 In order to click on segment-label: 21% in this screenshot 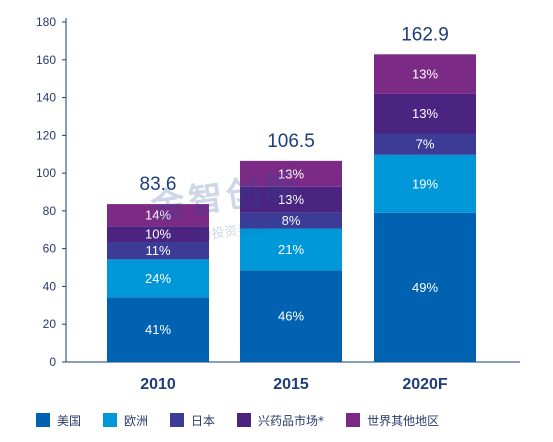, I will do `click(291, 249)`.